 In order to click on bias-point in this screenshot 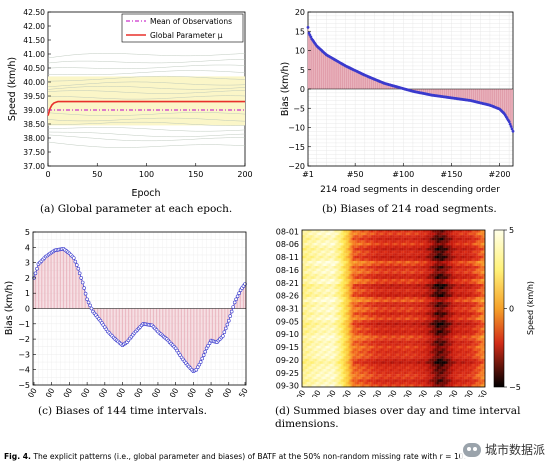, I will do `click(234, 302)`.